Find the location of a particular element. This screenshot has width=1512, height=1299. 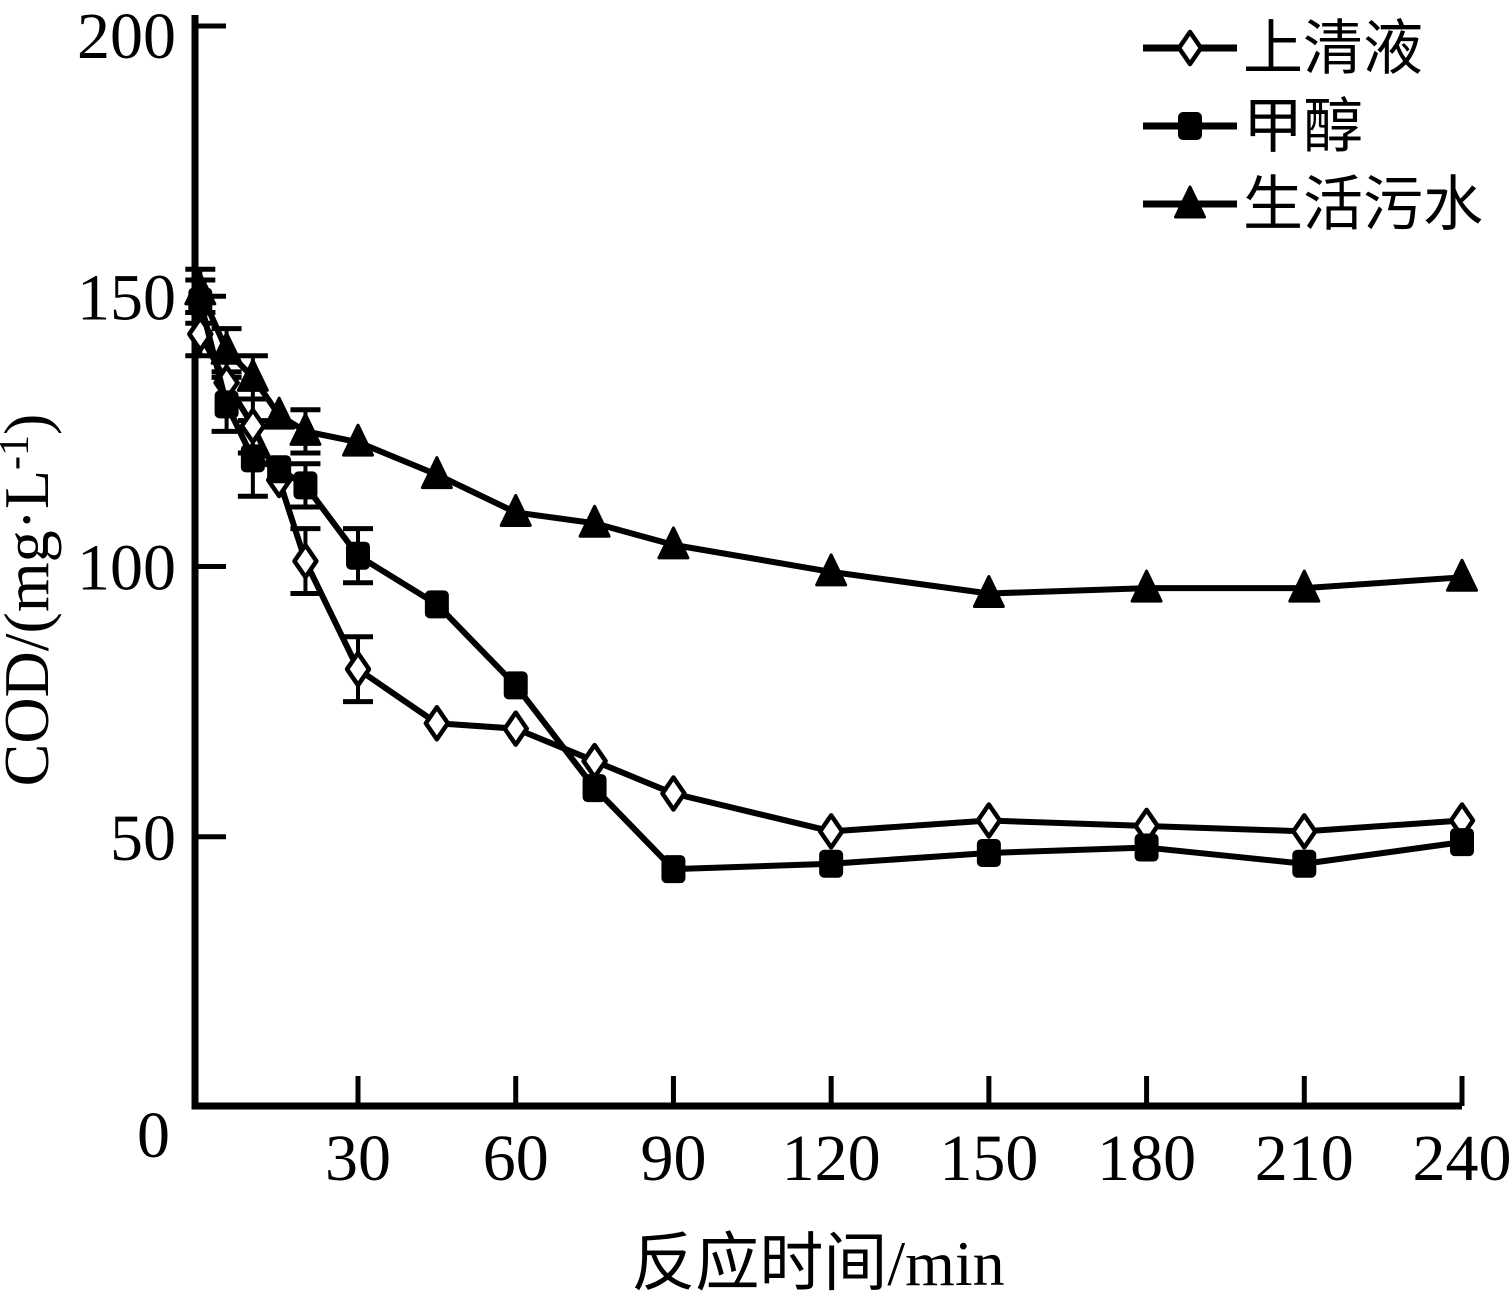

legend-label-2: 生活污水 is located at coordinates (1363, 205).